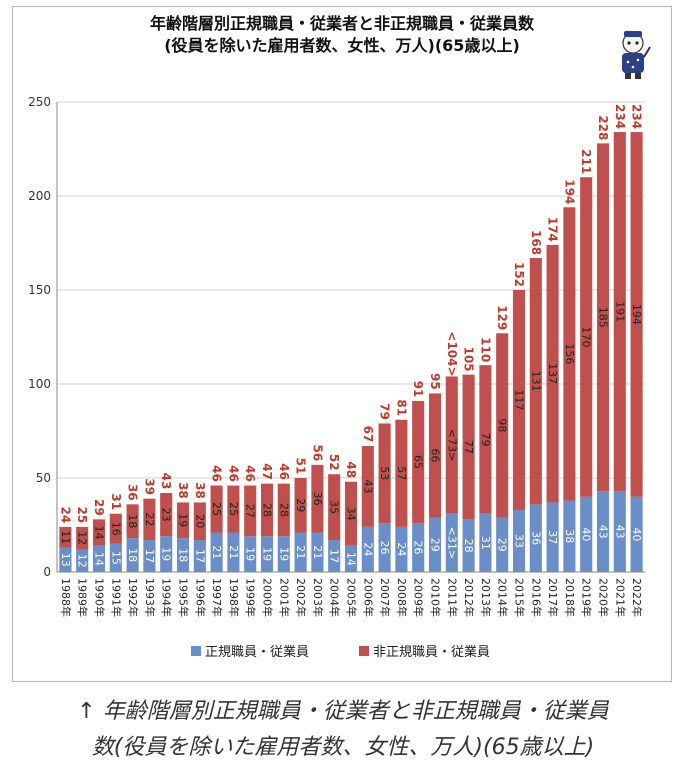 Image resolution: width=686 pixels, height=782 pixels. I want to click on label-regular: 29, so click(435, 545).